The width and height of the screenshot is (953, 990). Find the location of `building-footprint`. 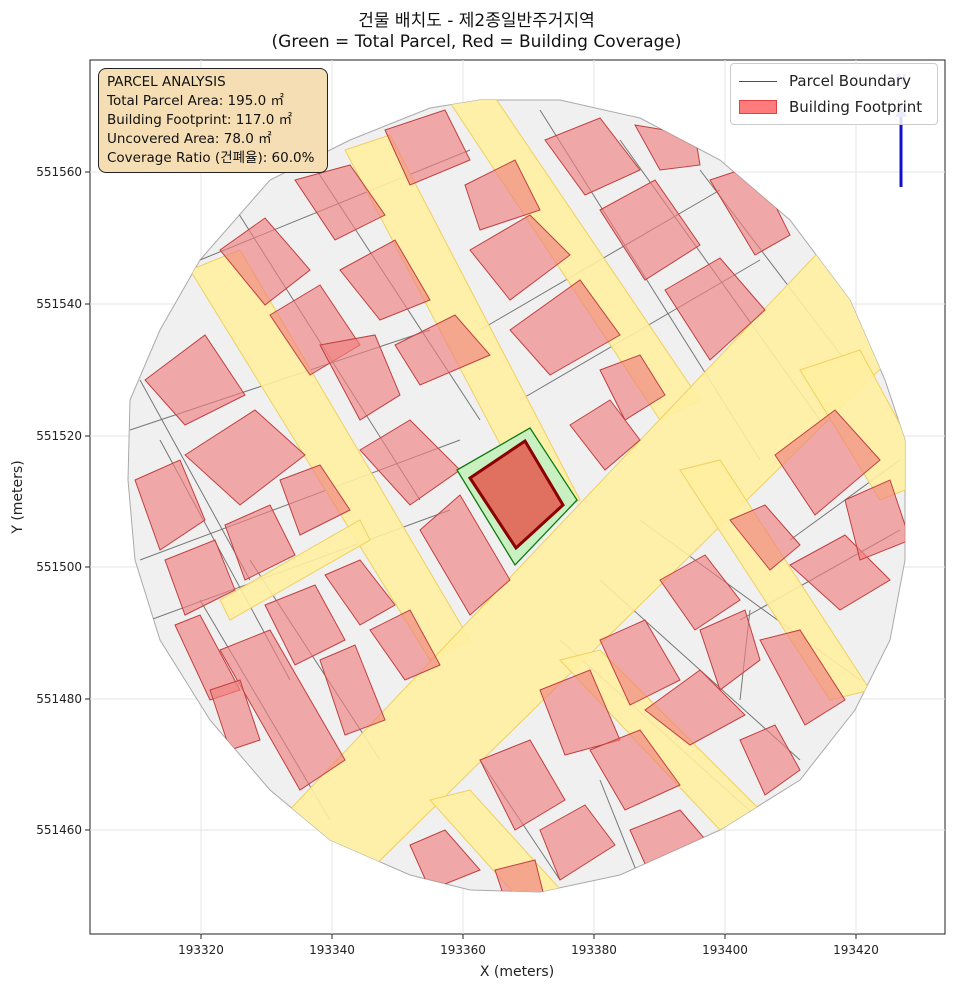

building-footprint is located at coordinates (516, 494).